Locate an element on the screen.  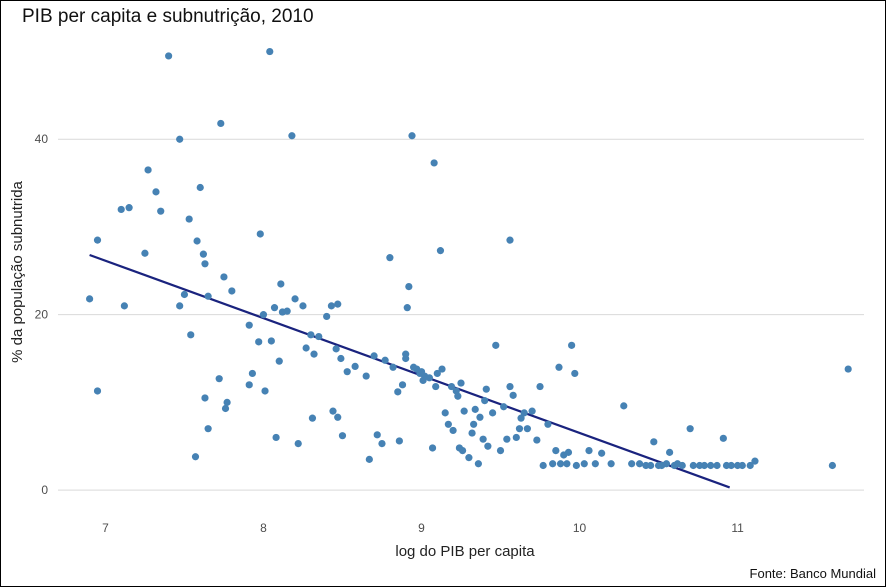
y-tick-label: 40 is located at coordinates (42, 139).